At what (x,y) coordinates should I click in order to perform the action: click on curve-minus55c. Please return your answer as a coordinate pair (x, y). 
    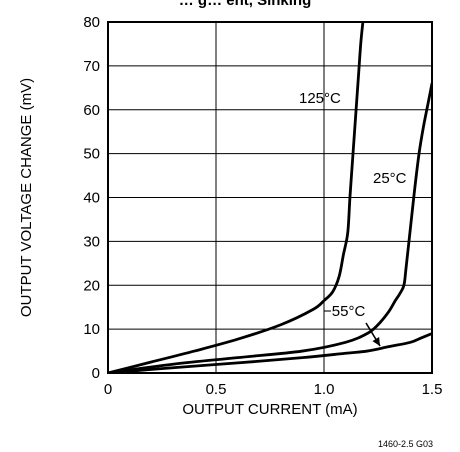
    Looking at the image, I should click on (270, 352).